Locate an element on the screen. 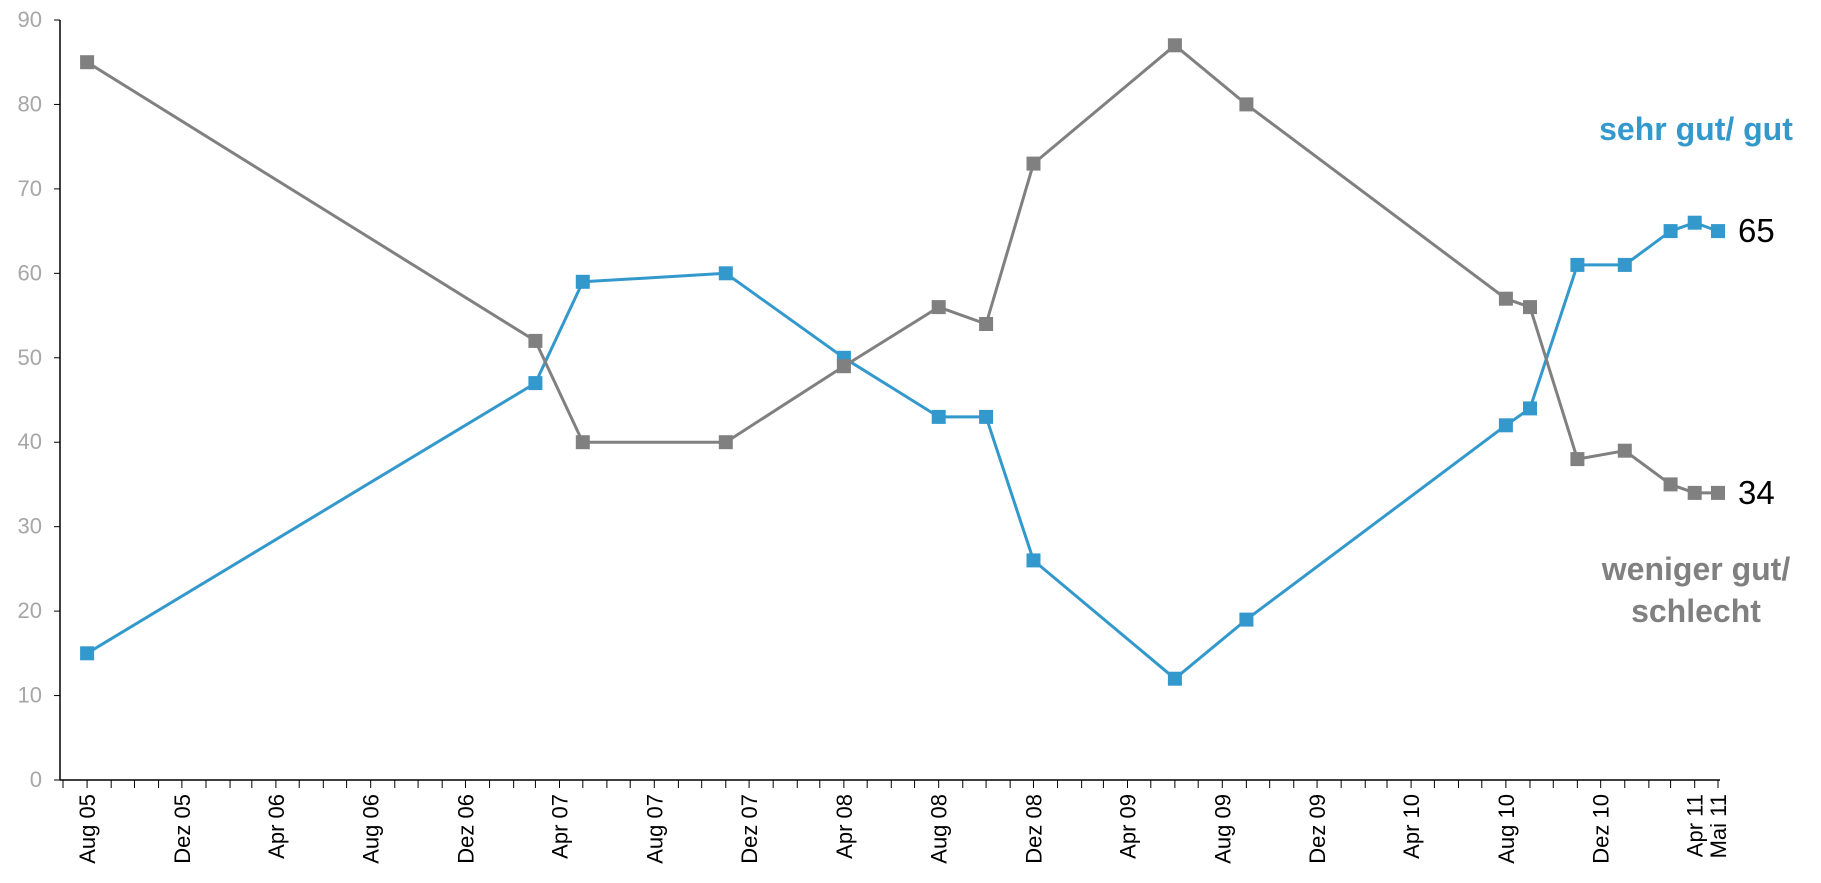 The width and height of the screenshot is (1821, 883). end-value-label: 34 is located at coordinates (1756, 492).